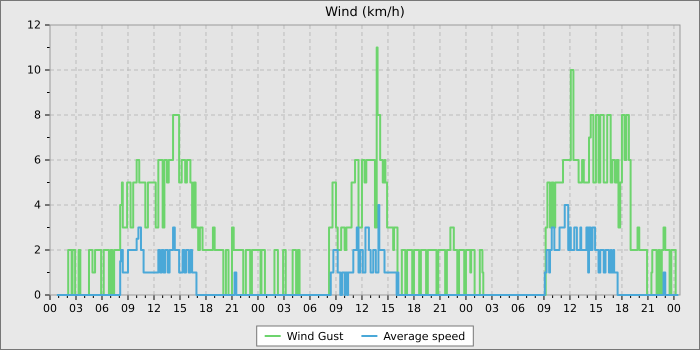 Image resolution: width=700 pixels, height=350 pixels. Describe the element at coordinates (315, 336) in the screenshot. I see `legend-label: Wind Gust` at that location.